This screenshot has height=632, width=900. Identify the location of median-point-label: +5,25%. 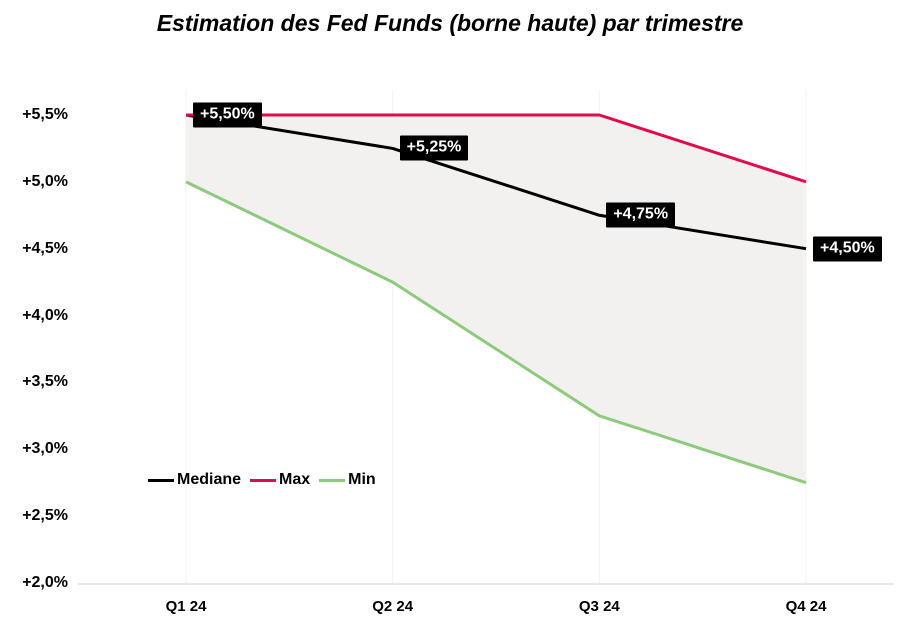
(434, 148).